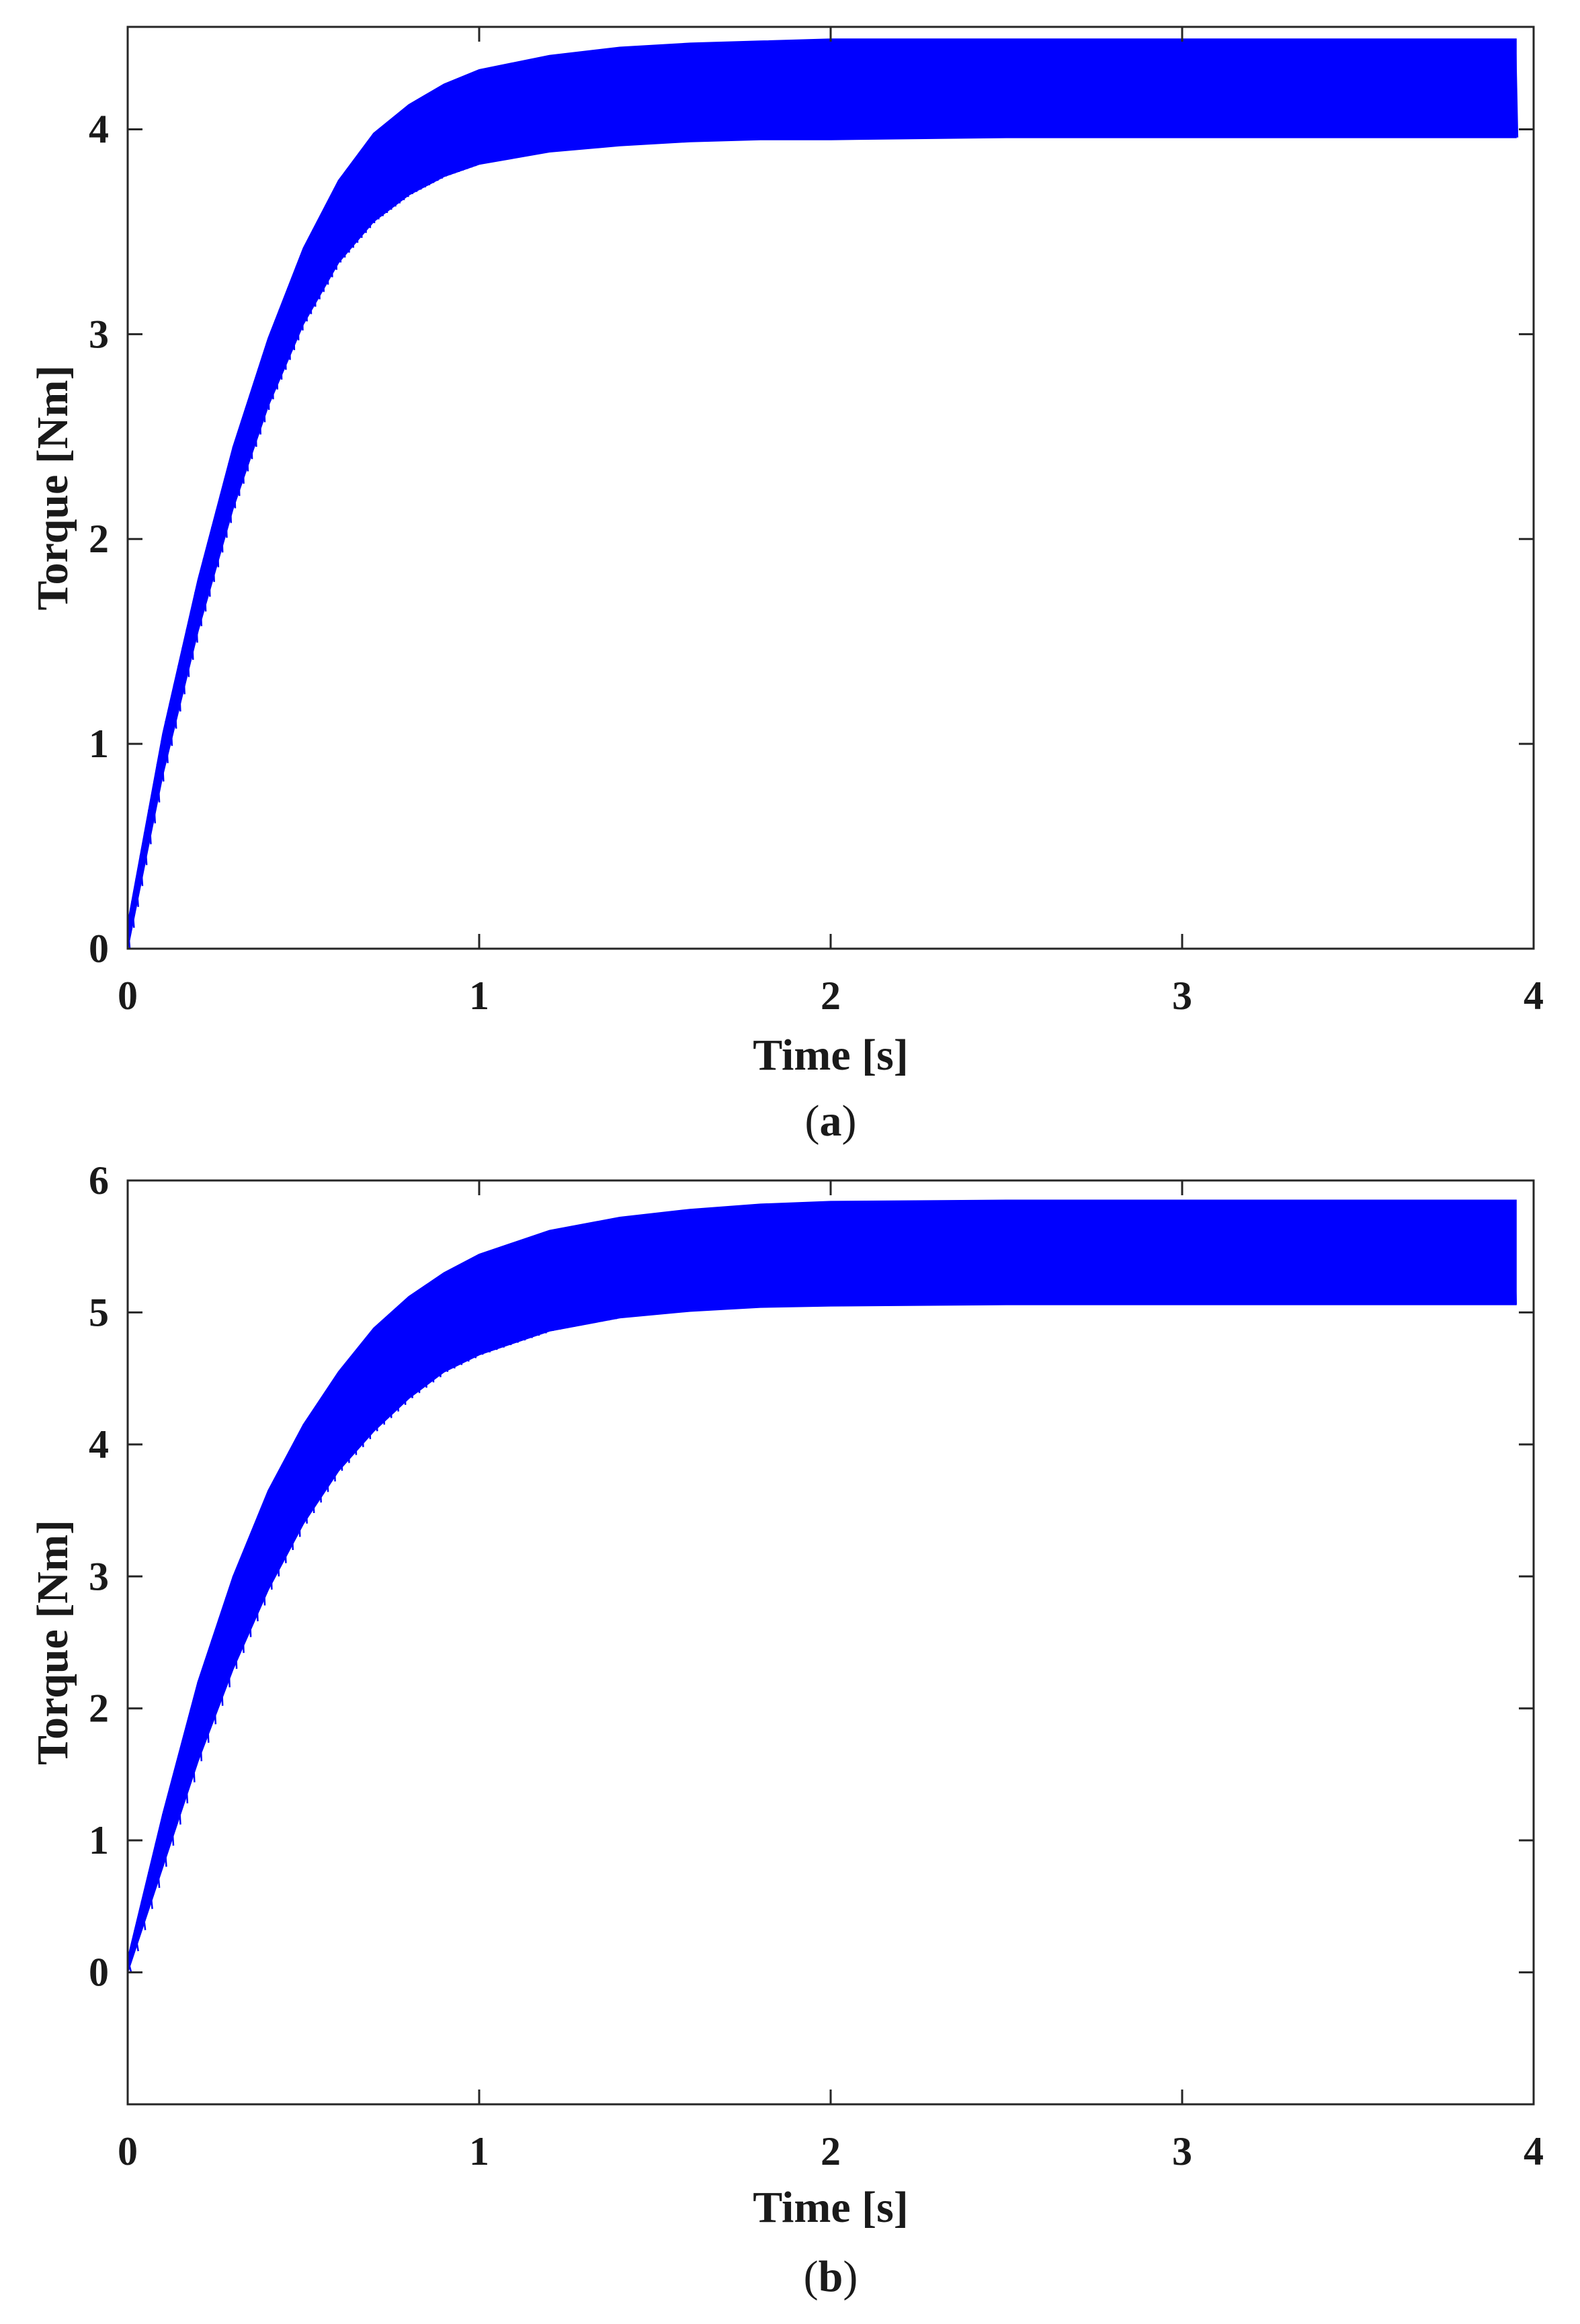  I want to click on panel-b-y-tick-label: 2, so click(99, 1708).